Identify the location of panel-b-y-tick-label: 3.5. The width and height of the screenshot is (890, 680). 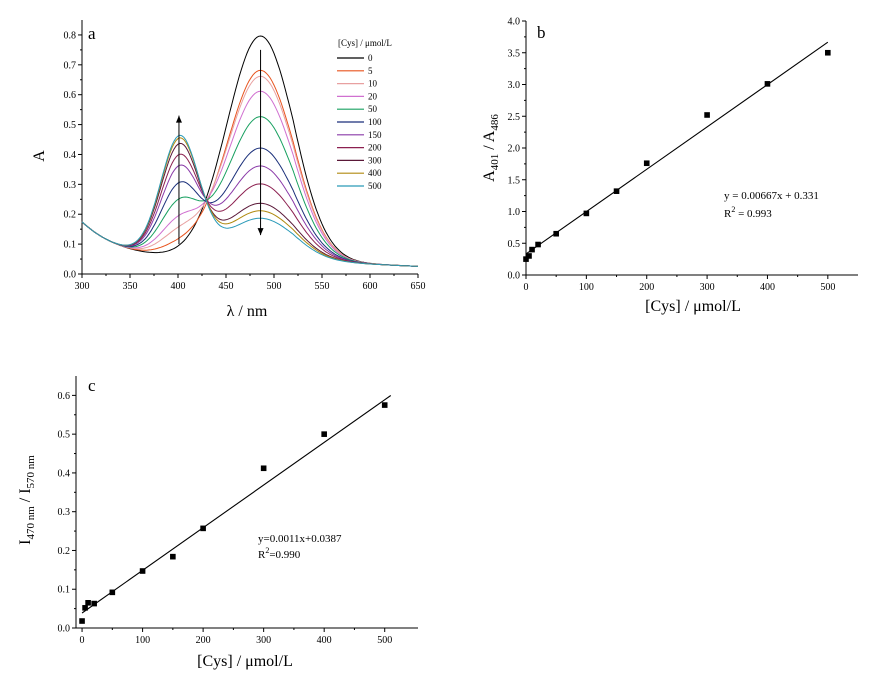
(514, 53).